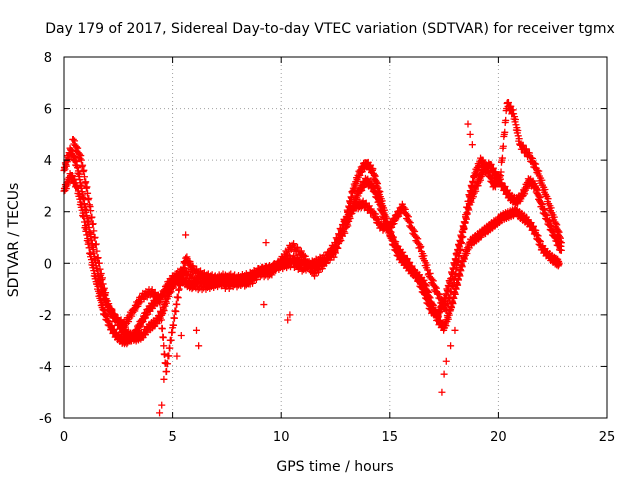 This screenshot has height=480, width=640. I want to click on y-tick-label: 8, so click(48, 58).